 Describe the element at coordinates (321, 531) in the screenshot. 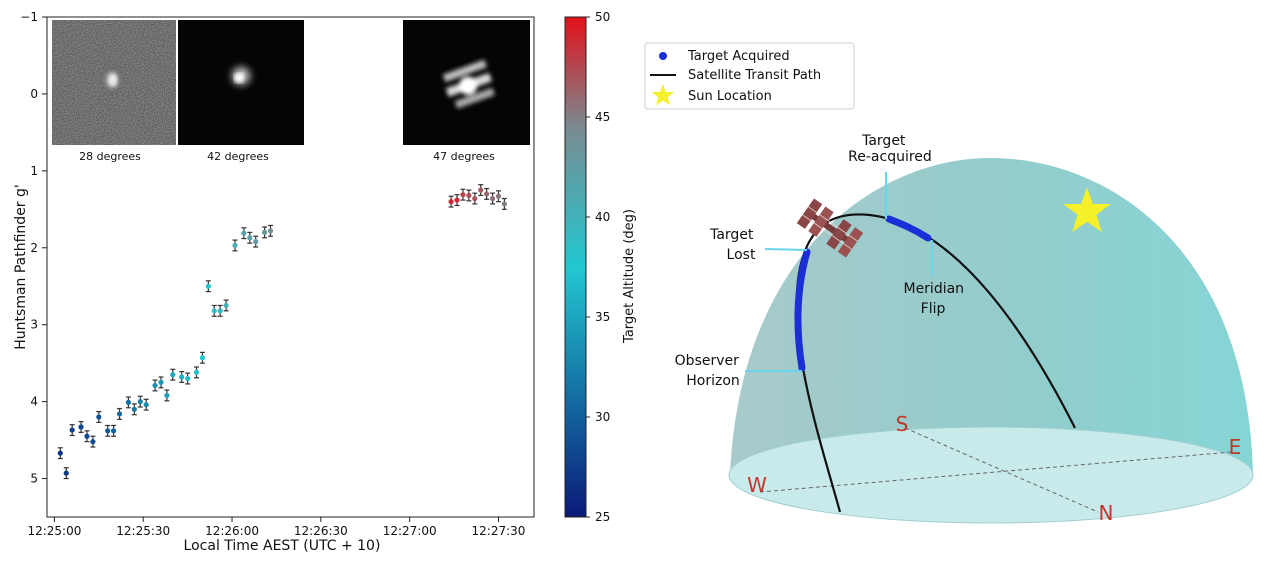

I see `x-tick-label: 12:26:30` at that location.